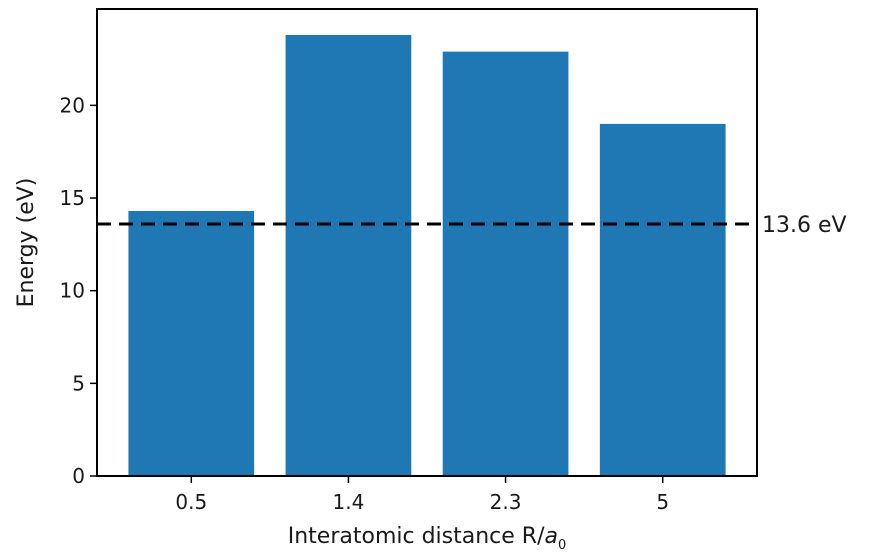  Describe the element at coordinates (506, 502) in the screenshot. I see `x-tick-label: 2.3` at that location.